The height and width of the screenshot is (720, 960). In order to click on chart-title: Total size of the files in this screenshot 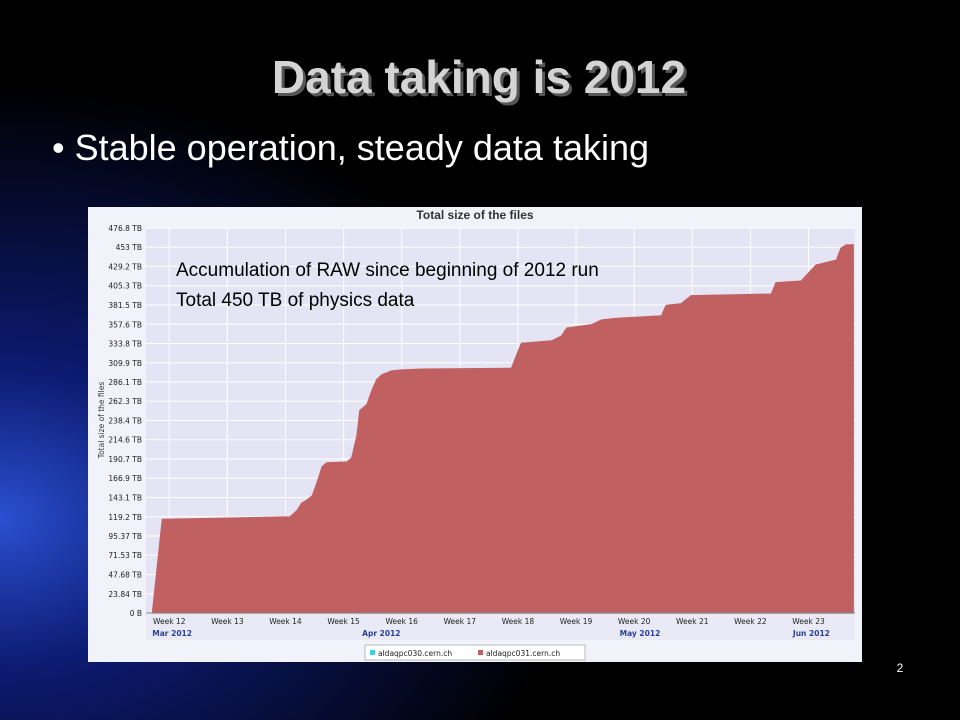, I will do `click(474, 215)`.